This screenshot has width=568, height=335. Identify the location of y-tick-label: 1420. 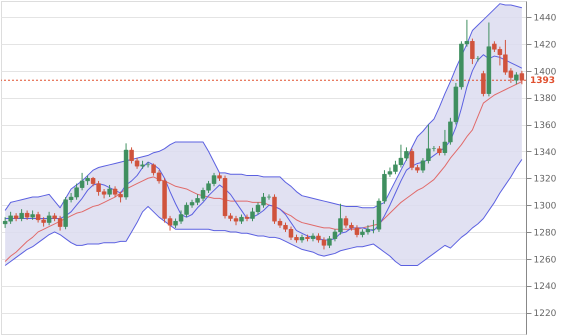
(545, 45).